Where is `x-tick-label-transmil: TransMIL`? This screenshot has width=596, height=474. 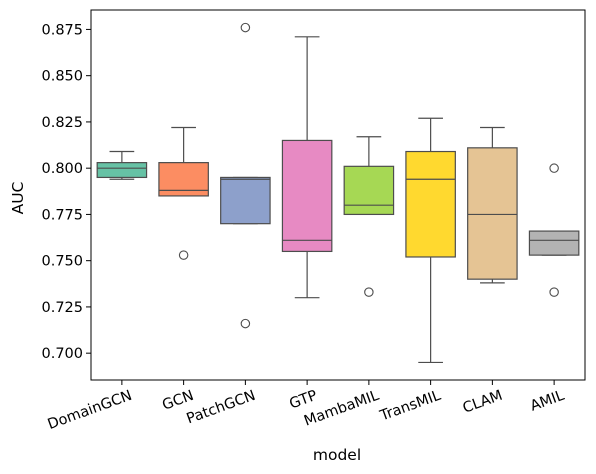 x-tick-label-transmil: TransMIL is located at coordinates (410, 406).